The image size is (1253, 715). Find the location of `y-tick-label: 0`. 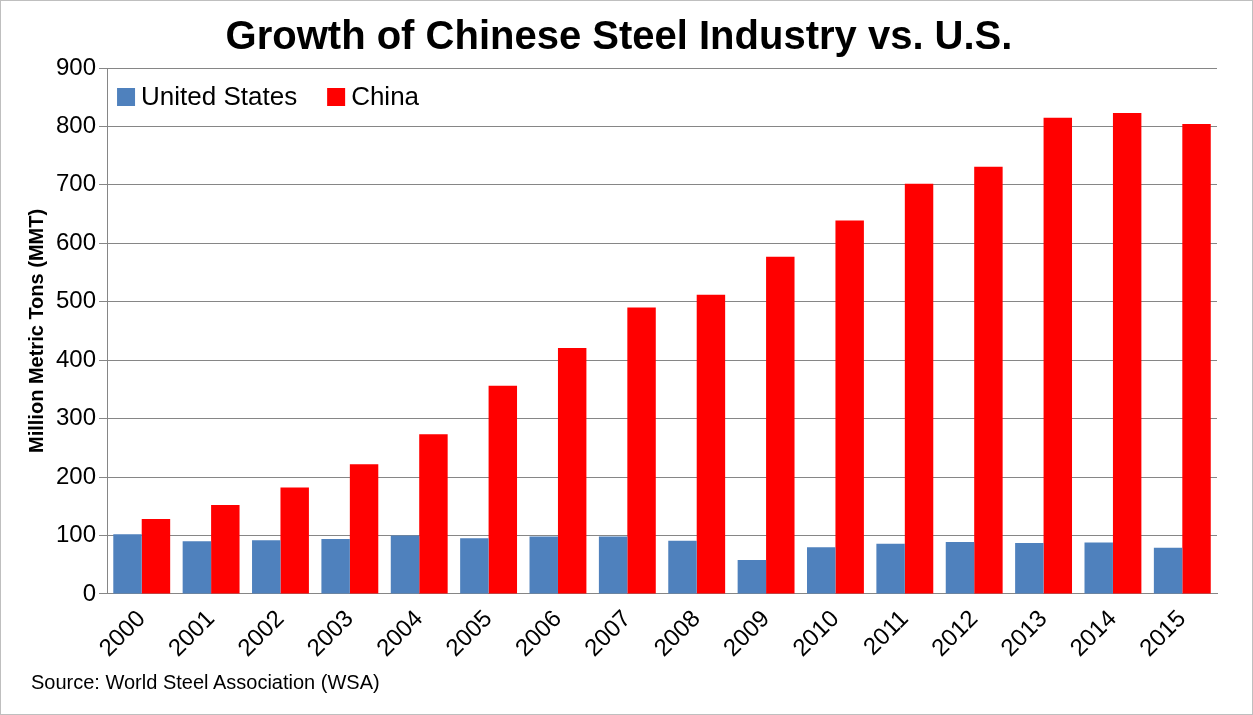

y-tick-label: 0 is located at coordinates (89, 592).